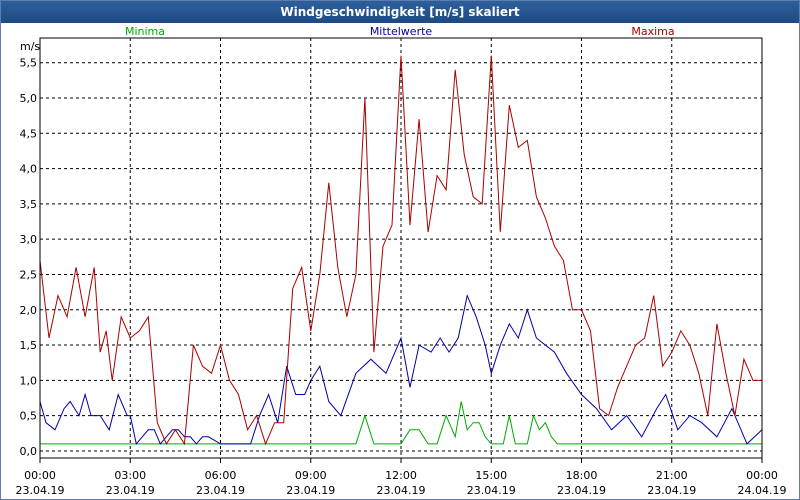 This screenshot has height=500, width=800. Describe the element at coordinates (29, 204) in the screenshot. I see `y-tick-label: 3,5` at that location.